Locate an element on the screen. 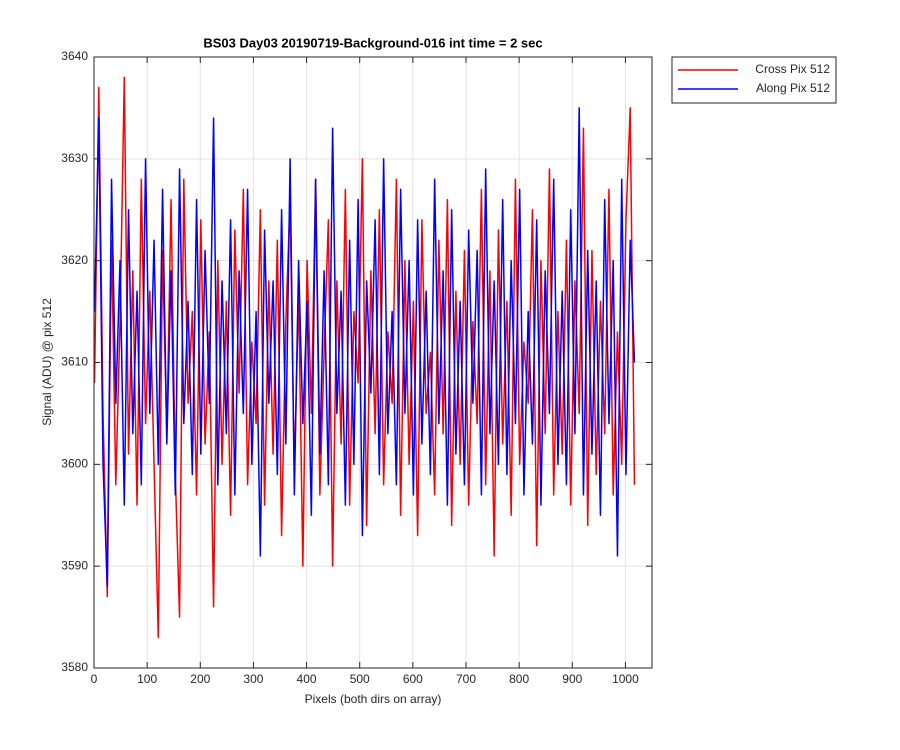 This screenshot has height=750, width=900. y-axis-label: Signal (ADU) @ pix 512 is located at coordinates (47, 362).